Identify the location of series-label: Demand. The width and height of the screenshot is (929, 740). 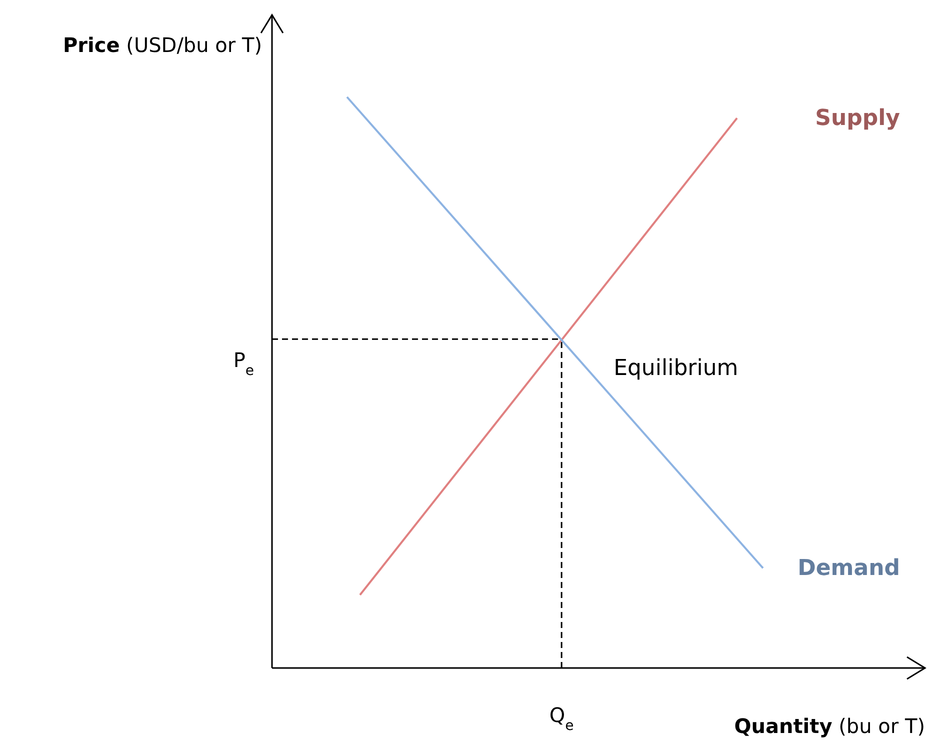
(849, 569).